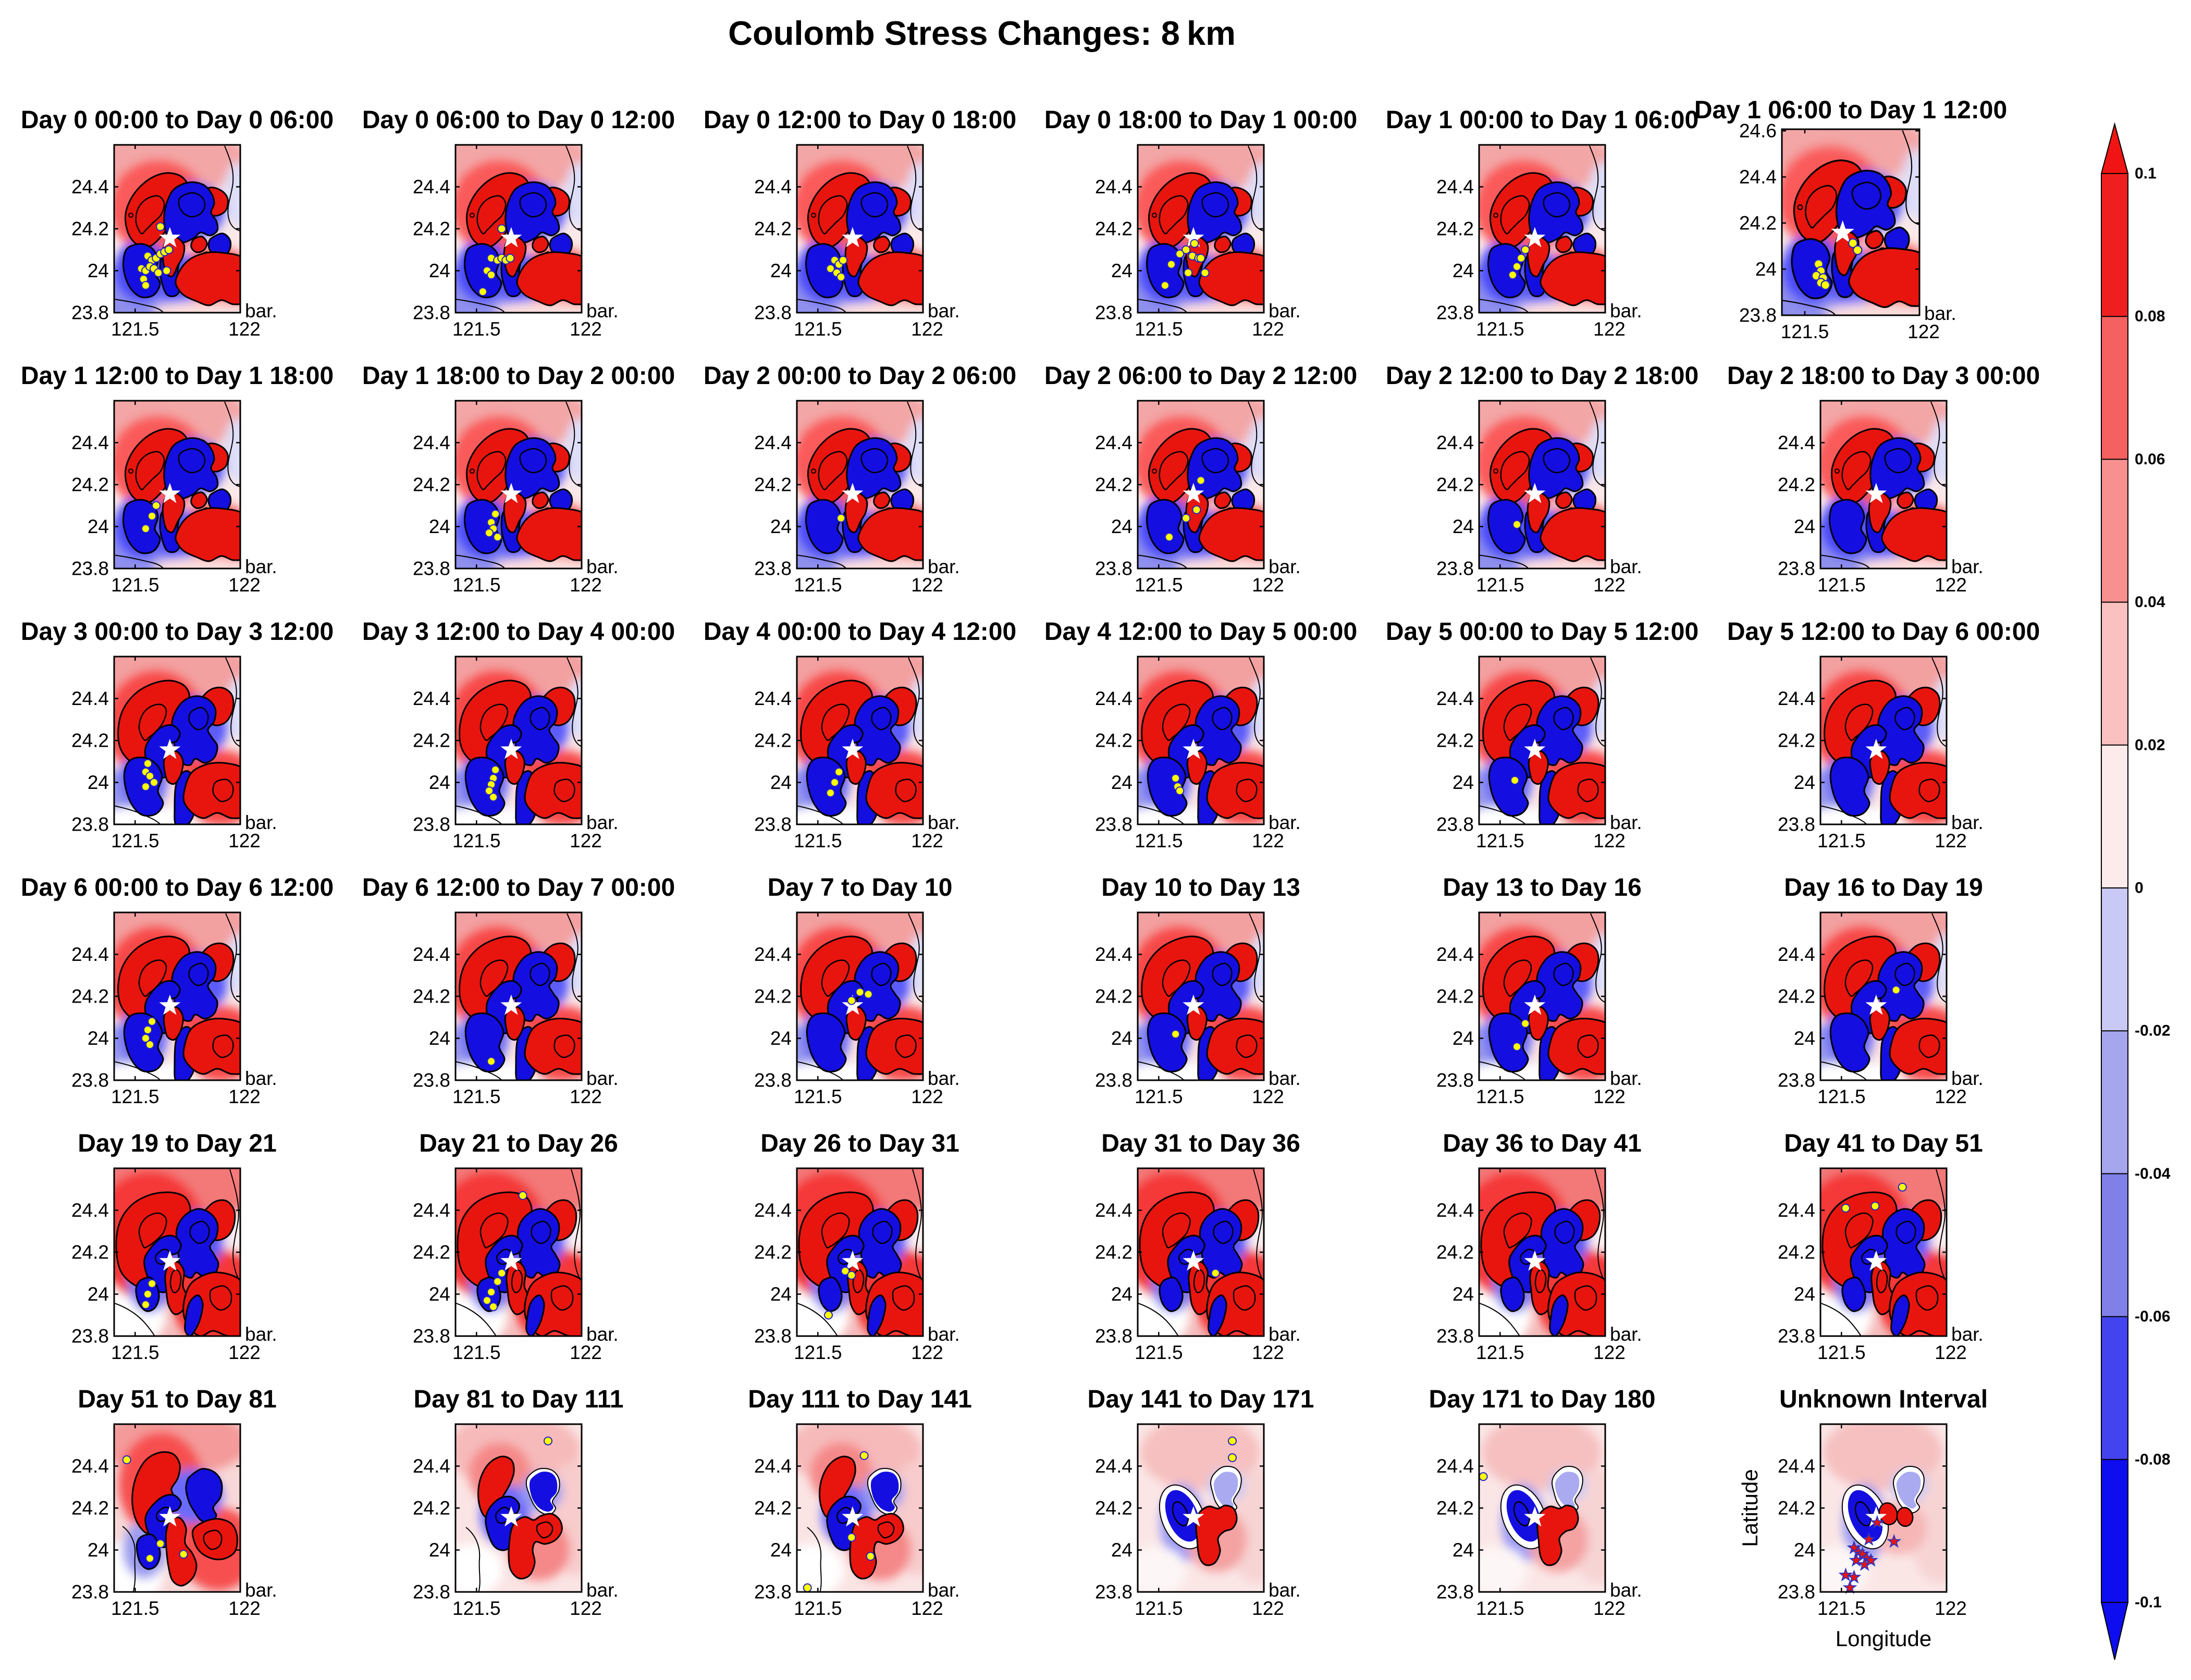 This screenshot has height=1680, width=2191. What do you see at coordinates (1883, 1144) in the screenshot?
I see `svg-text: Day 41 to Day 51` at bounding box center [1883, 1144].